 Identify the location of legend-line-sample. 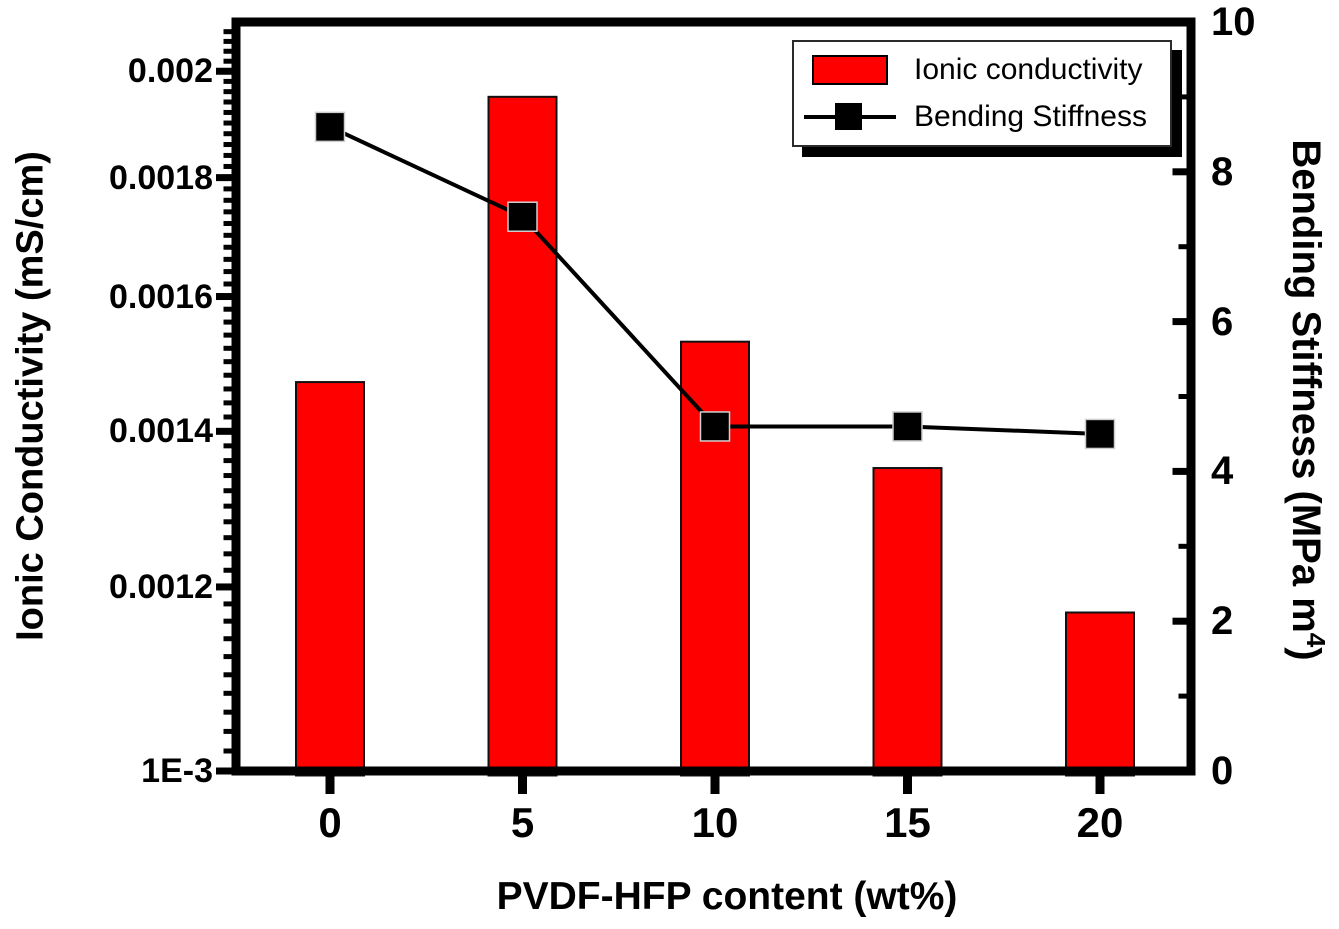
(850, 117).